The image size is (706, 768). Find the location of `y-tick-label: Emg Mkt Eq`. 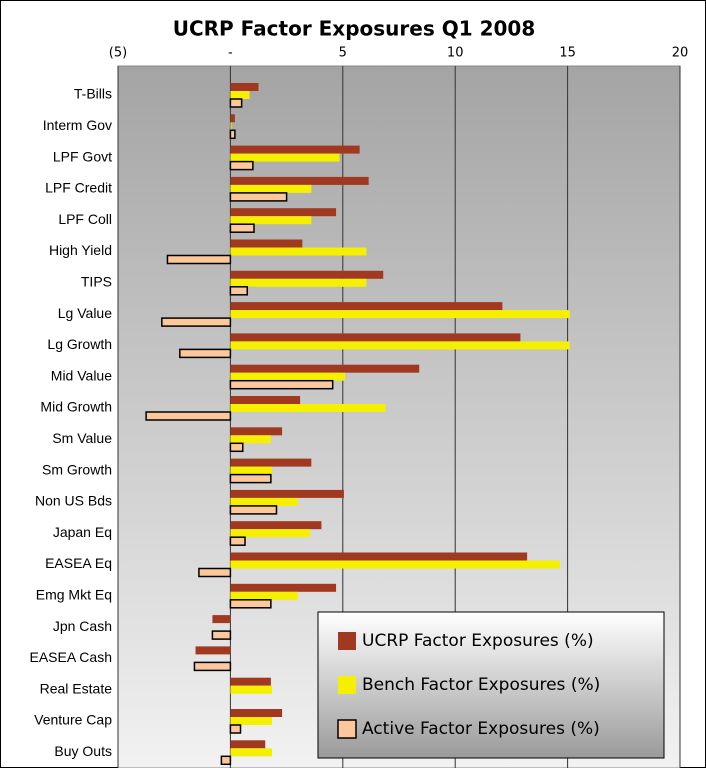

y-tick-label: Emg Mkt Eq is located at coordinates (74, 595).